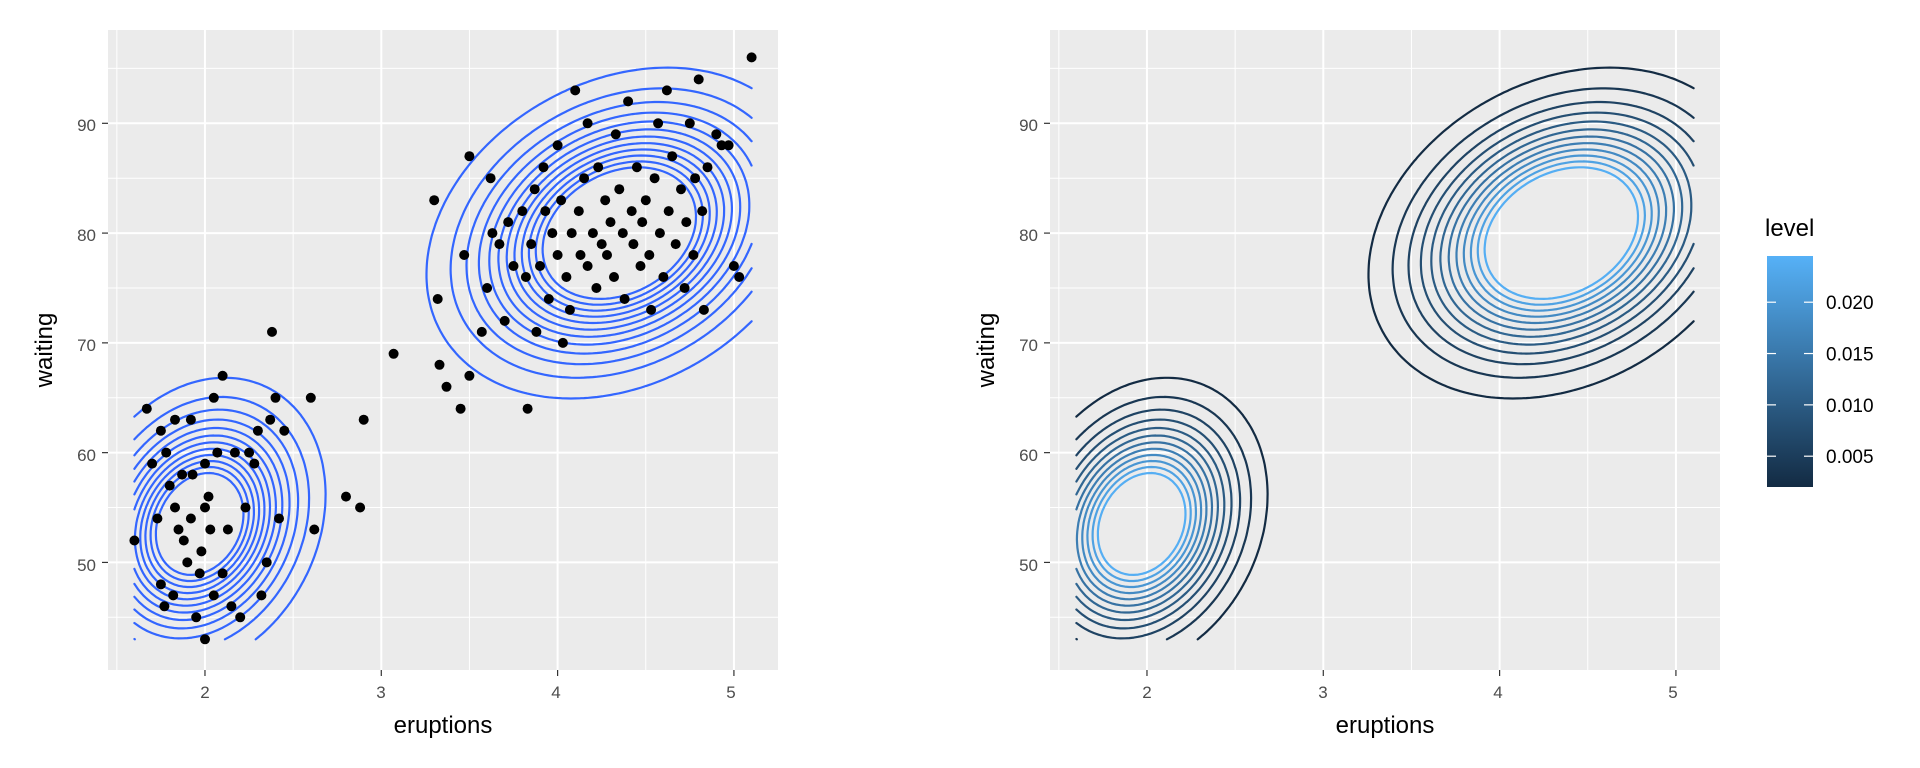  I want to click on left-y-ticks: 50 60 70 80 90, so click(86, 345).